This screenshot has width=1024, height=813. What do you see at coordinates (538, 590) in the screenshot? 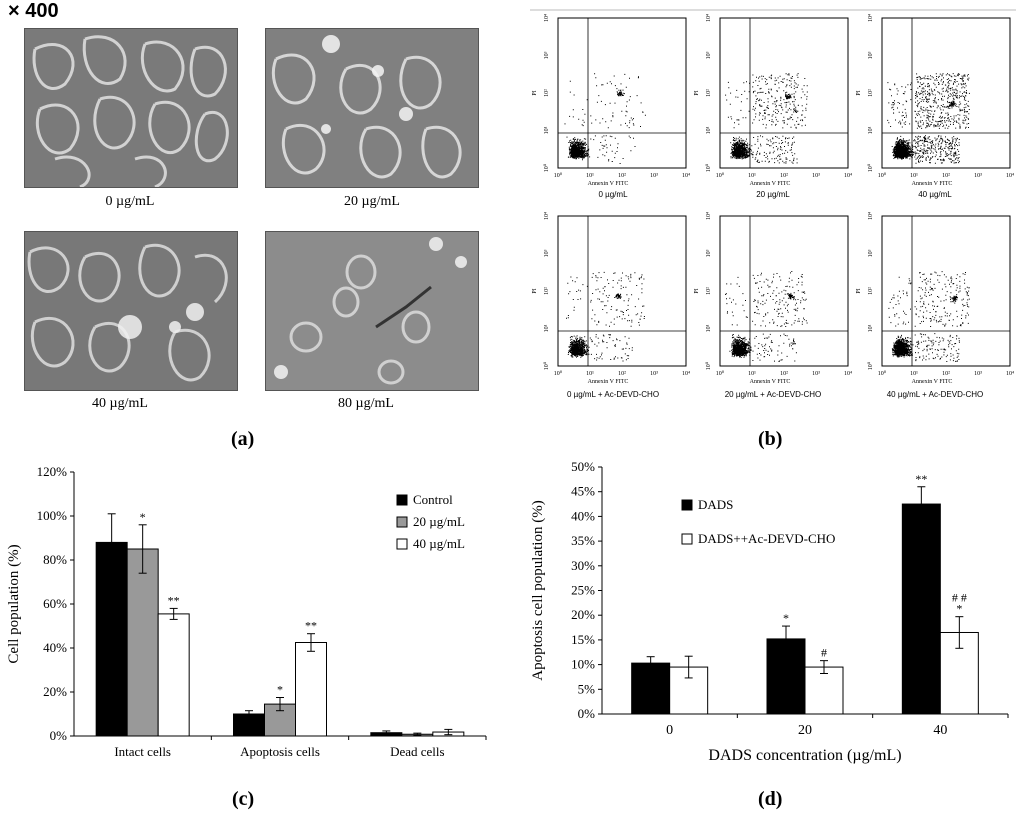
I see `y-axis-title: Apoptosis cell population (%)` at bounding box center [538, 590].